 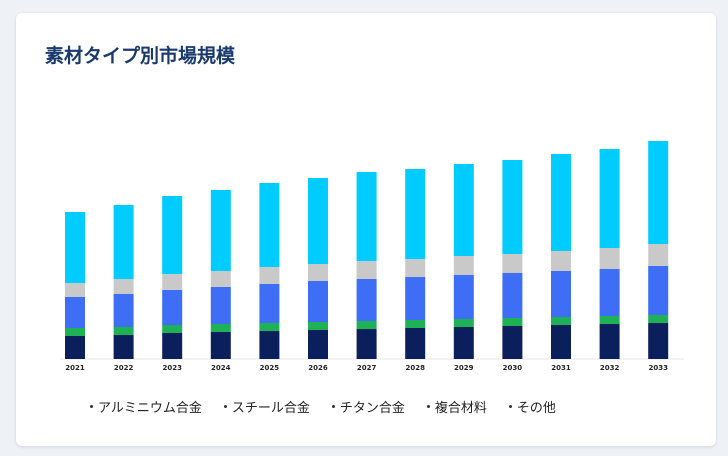 What do you see at coordinates (372, 408) in the screenshot?
I see `legend-label: チタン合金` at bounding box center [372, 408].